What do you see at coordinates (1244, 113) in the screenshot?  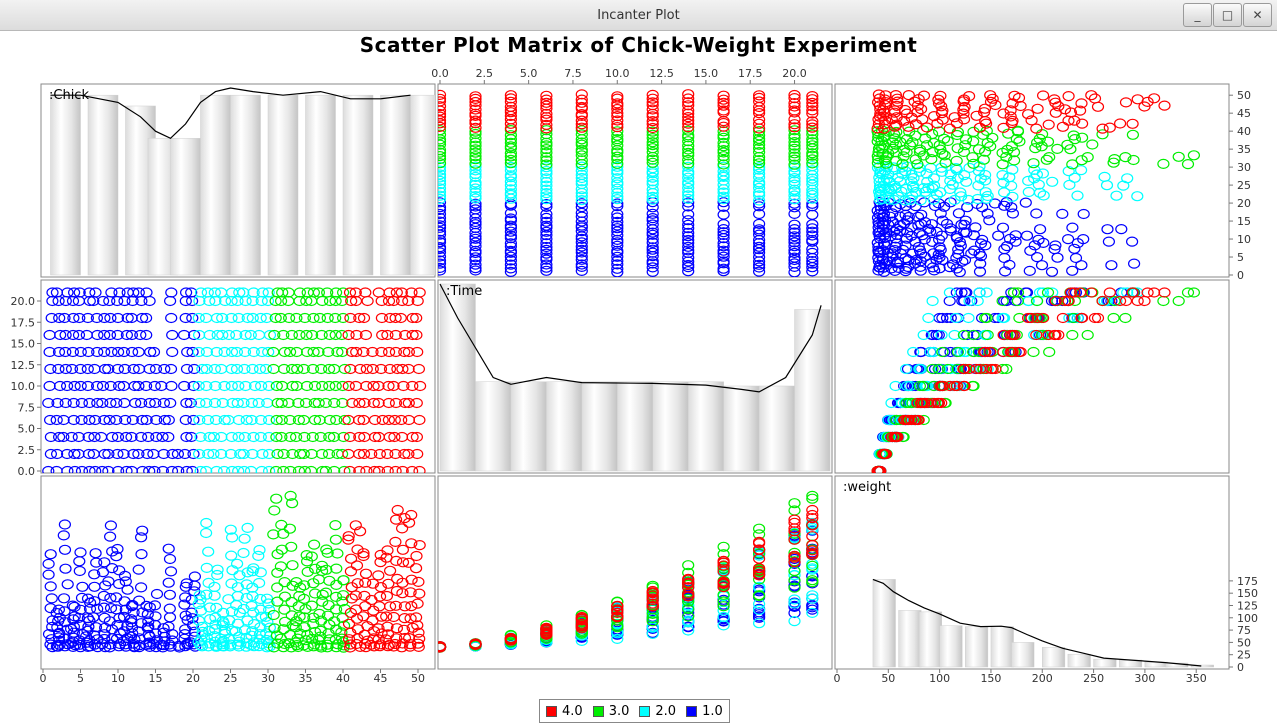 I see `tick-label: 45` at bounding box center [1244, 113].